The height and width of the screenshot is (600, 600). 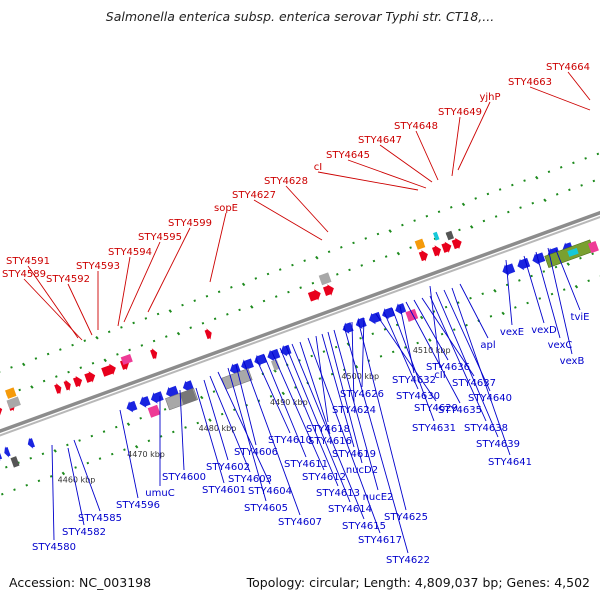 What do you see at coordinates (98, 266) in the screenshot?
I see `forward-gene-label: STY4593` at bounding box center [98, 266].